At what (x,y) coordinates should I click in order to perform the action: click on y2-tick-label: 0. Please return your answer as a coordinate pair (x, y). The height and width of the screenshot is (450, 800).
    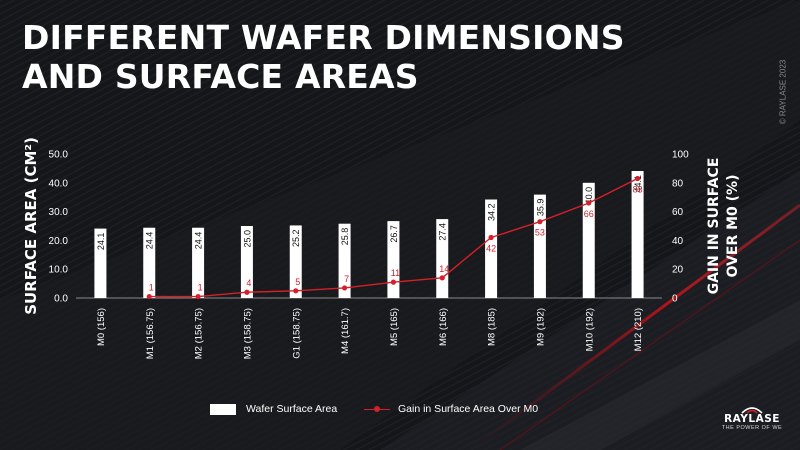
    Looking at the image, I should click on (675, 299).